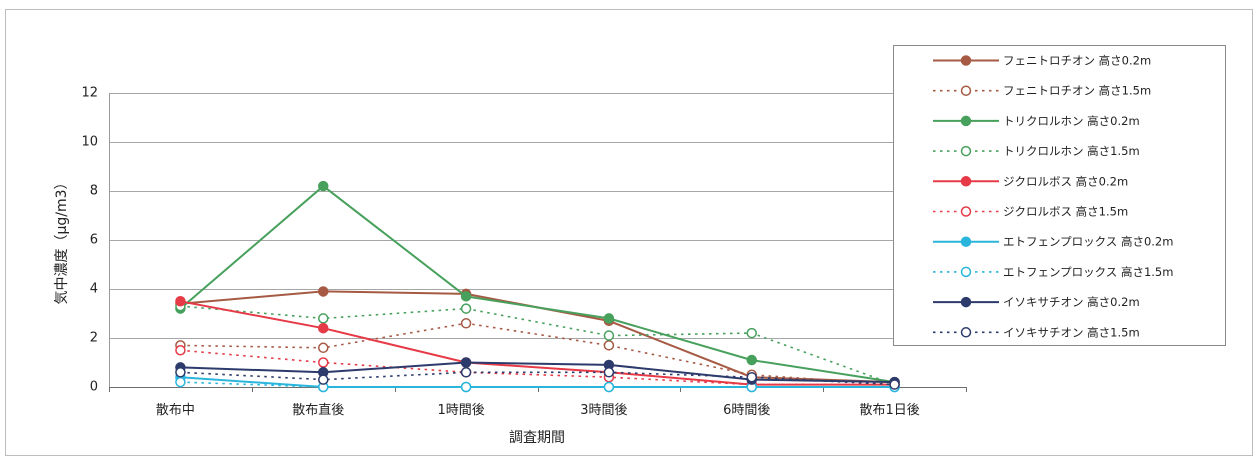 This screenshot has height=461, width=1259. I want to click on legend-item-4: ジクロルボス 高さ0.2m, so click(1030, 181).